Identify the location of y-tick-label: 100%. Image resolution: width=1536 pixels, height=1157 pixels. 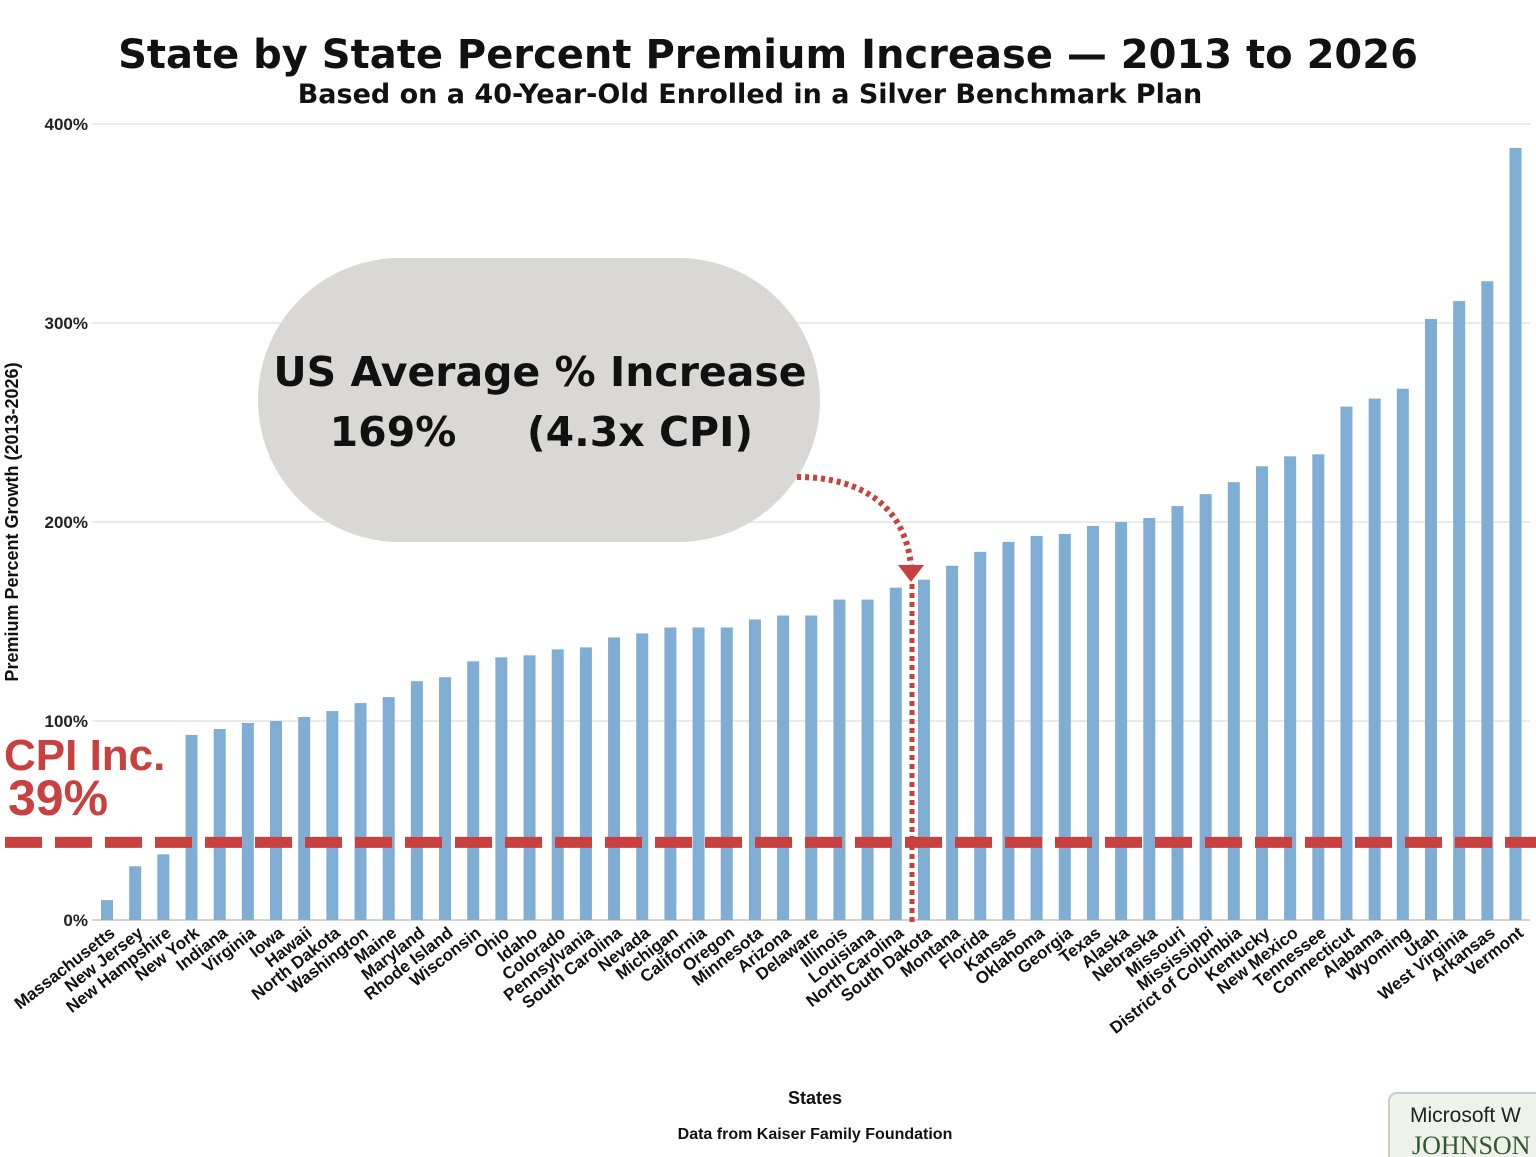
(66, 721).